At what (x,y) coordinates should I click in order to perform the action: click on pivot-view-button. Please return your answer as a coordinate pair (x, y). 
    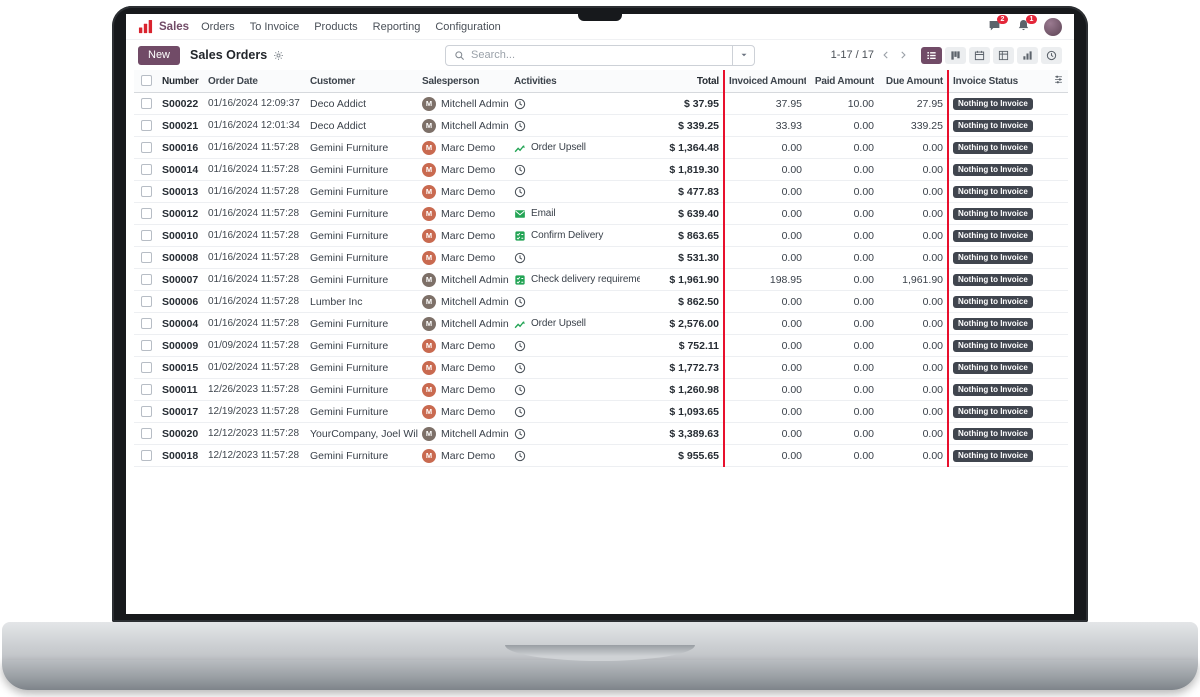
    Looking at the image, I should click on (1003, 55).